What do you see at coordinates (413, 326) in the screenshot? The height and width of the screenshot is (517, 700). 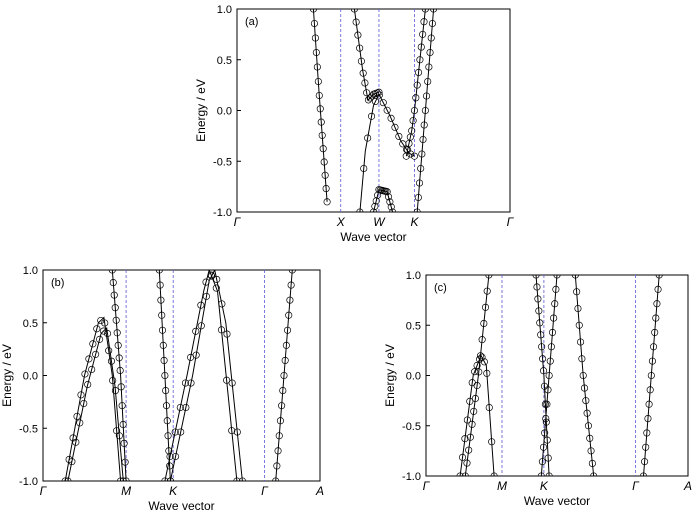 I see `y-tick-label: 0.5` at bounding box center [413, 326].